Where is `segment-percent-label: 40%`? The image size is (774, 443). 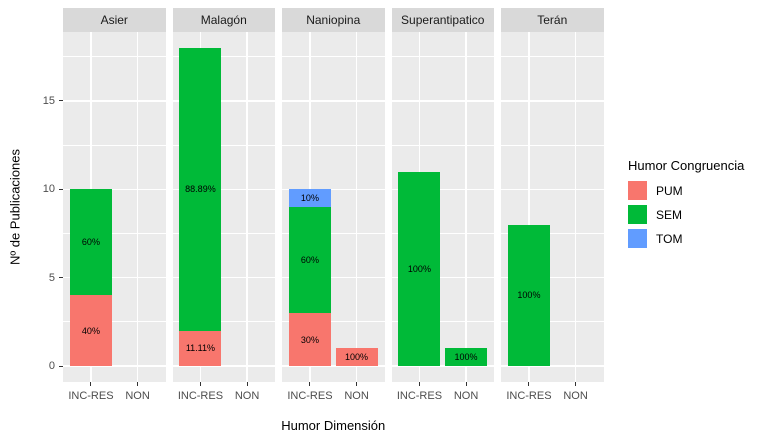
segment-percent-label: 40% is located at coordinates (90, 330).